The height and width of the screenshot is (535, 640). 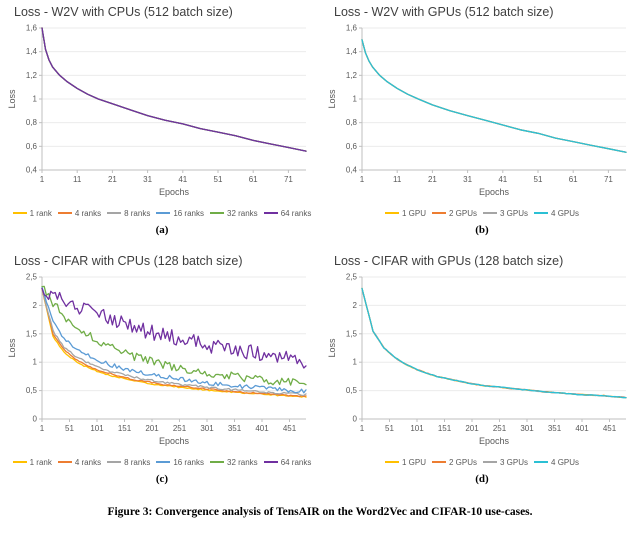 I want to click on legend-label: 2 GPUs, so click(x=462, y=462).